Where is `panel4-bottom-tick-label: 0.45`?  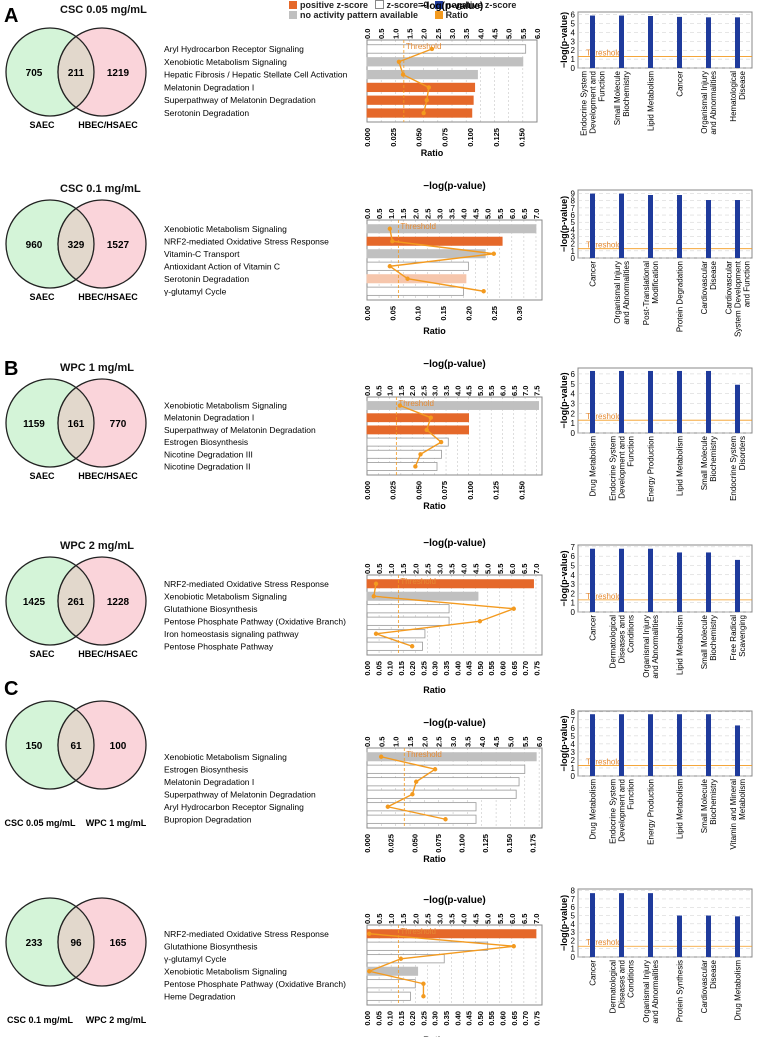 panel4-bottom-tick-label: 0.45 is located at coordinates (469, 668).